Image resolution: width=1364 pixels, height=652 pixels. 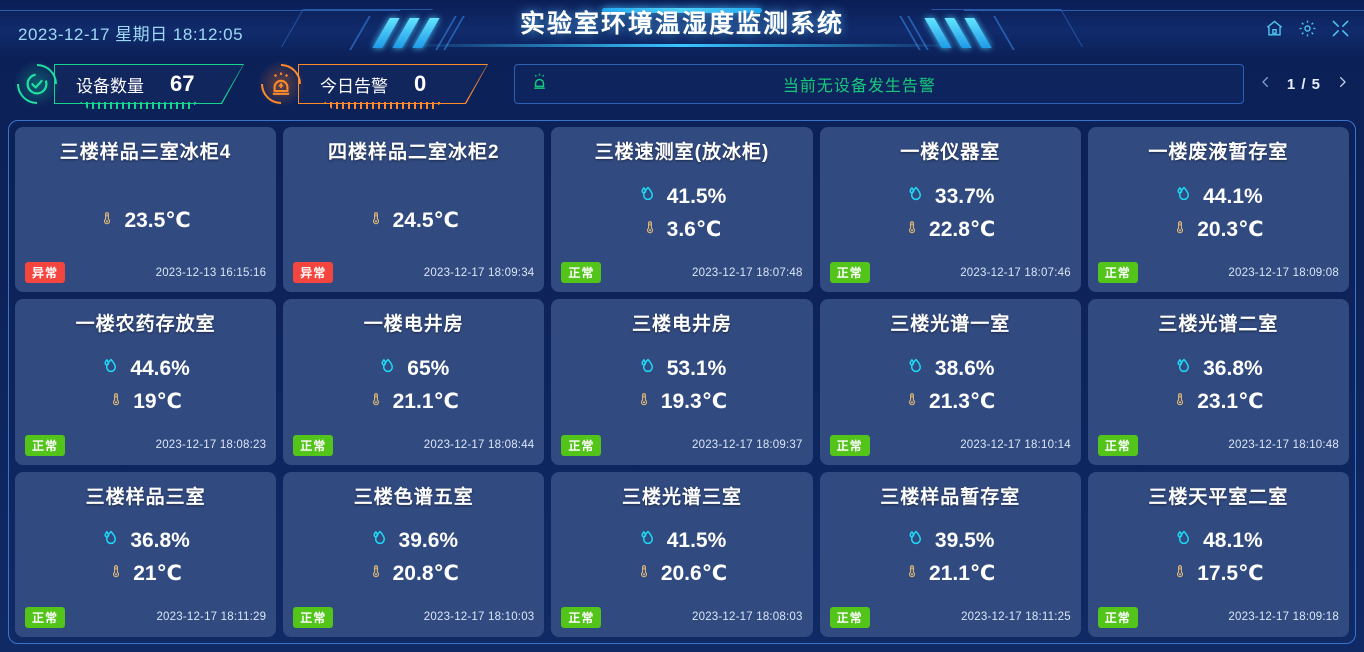 What do you see at coordinates (964, 368) in the screenshot?
I see `humidity-value: 38.6%` at bounding box center [964, 368].